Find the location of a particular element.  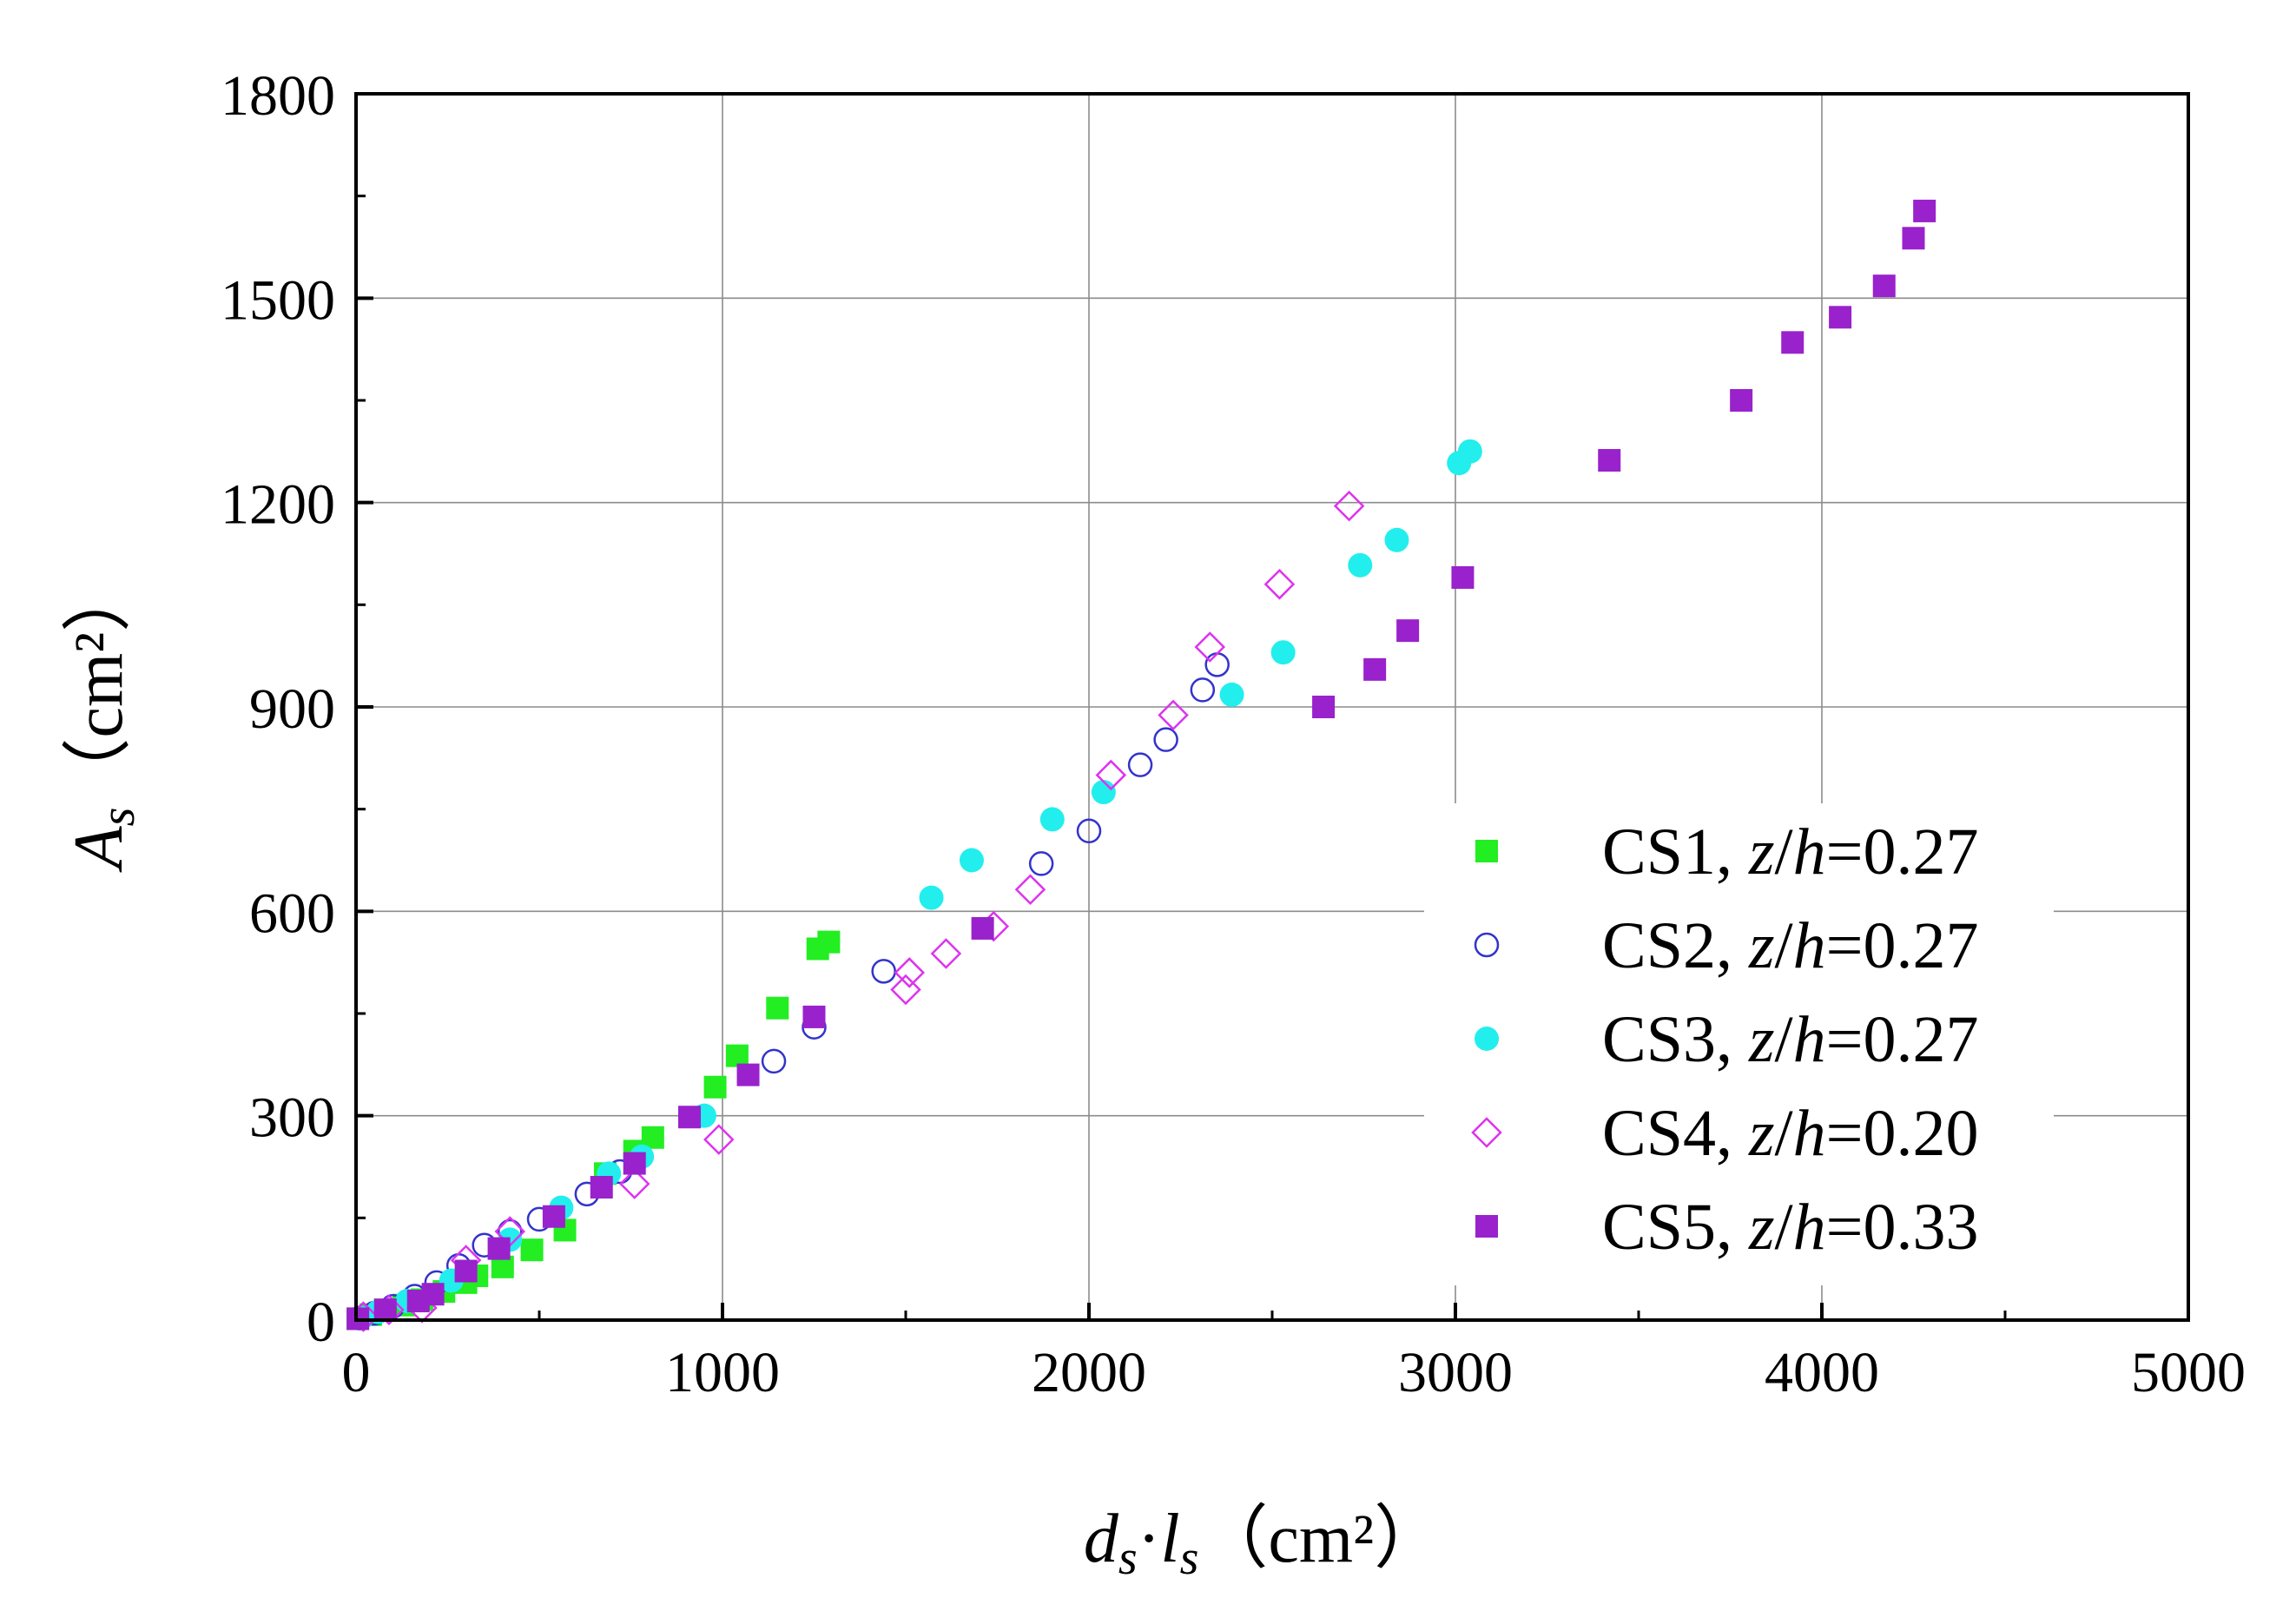

x-tick-label: 3000 is located at coordinates (1455, 1372).